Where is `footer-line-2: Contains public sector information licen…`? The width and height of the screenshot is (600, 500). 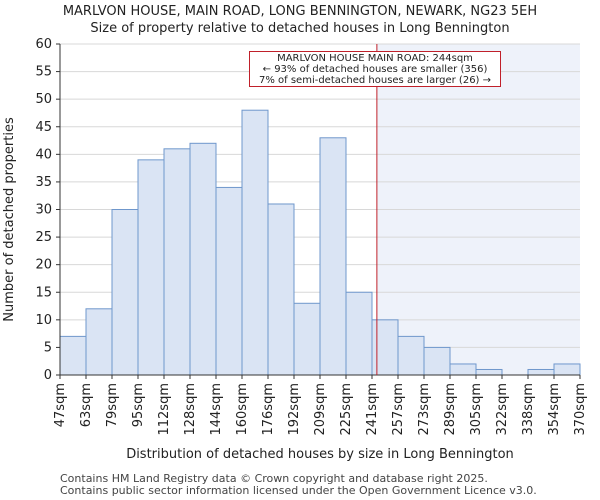 footer-line-2: Contains public sector information licen… is located at coordinates (298, 490).